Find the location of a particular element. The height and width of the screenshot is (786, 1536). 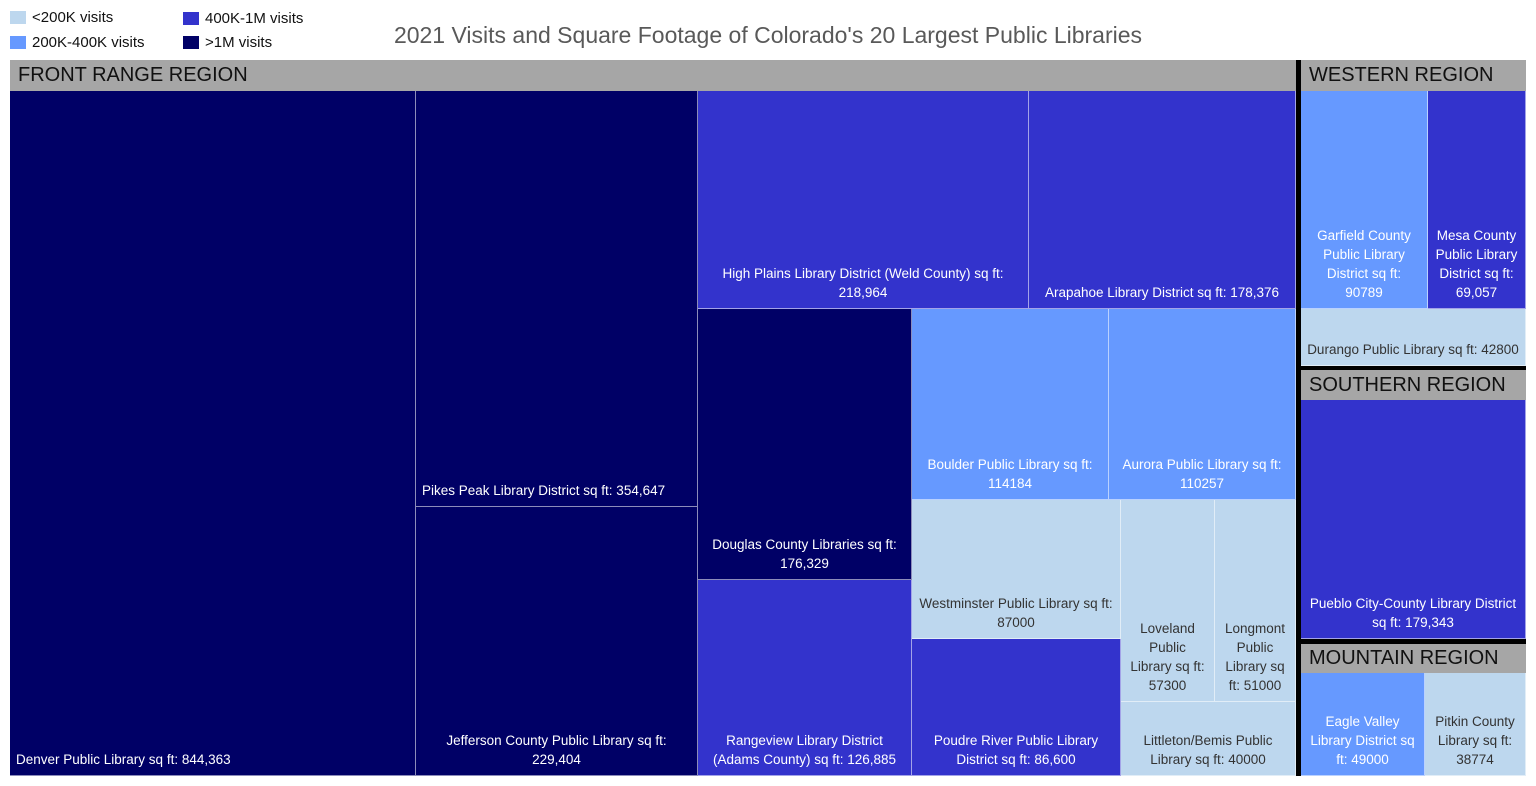

legend-label: 400K-1M visits is located at coordinates (254, 18).